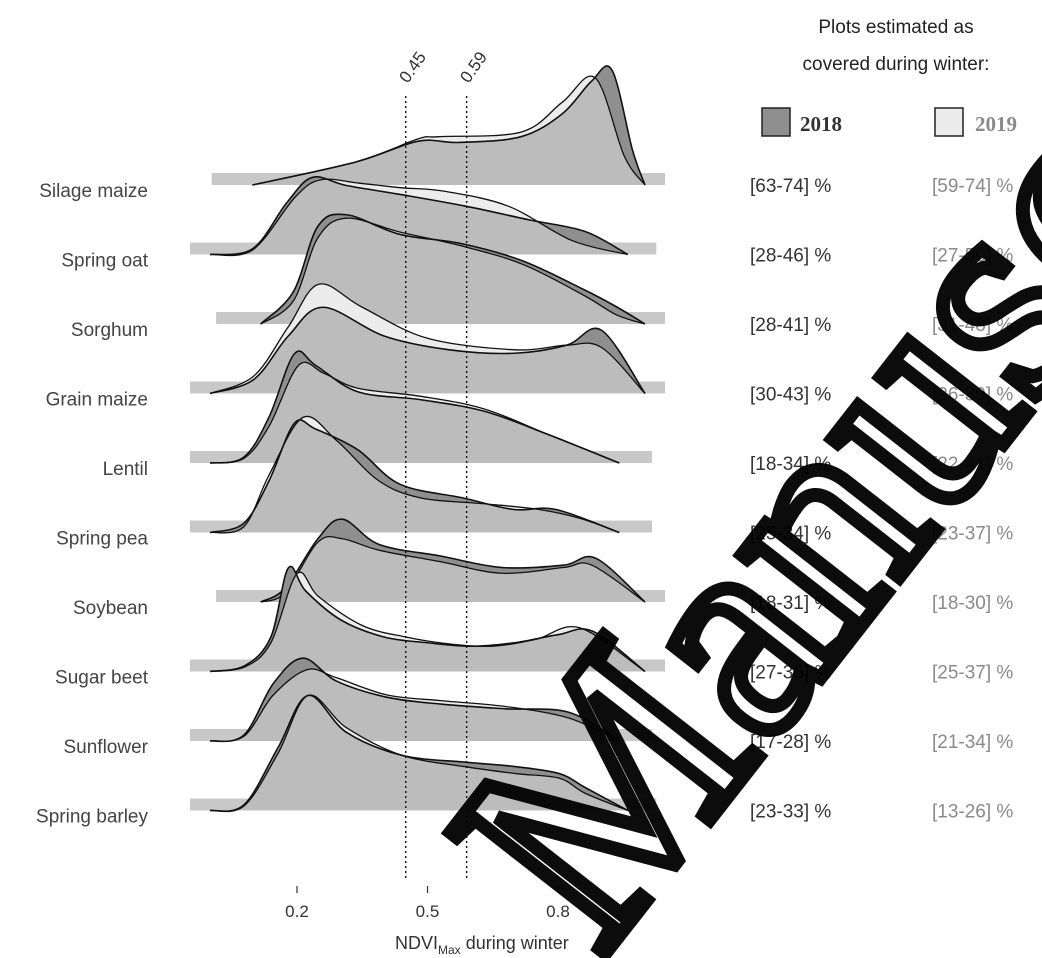 The image size is (1042, 958). I want to click on pct-2018: [28-41] %, so click(790, 325).